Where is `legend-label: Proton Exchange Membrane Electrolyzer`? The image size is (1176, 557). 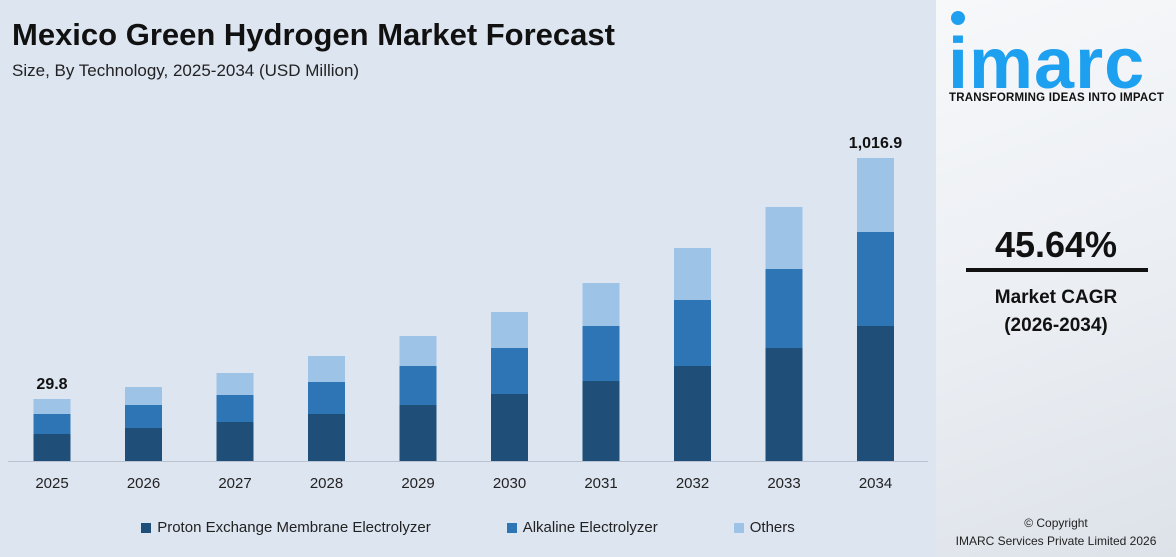 legend-label: Proton Exchange Membrane Electrolyzer is located at coordinates (294, 527).